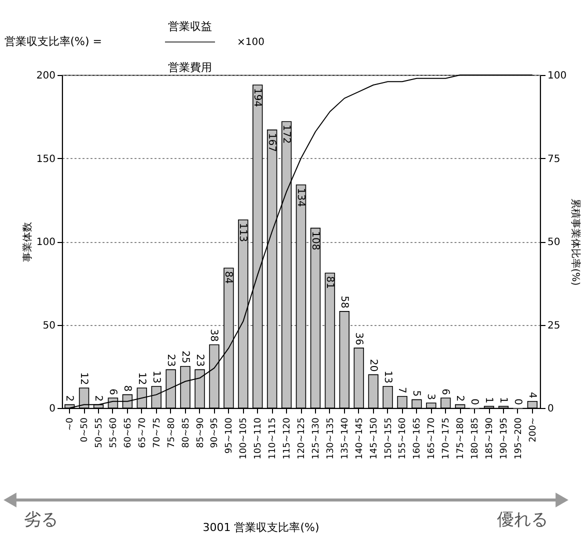 Image resolution: width=581 pixels, height=540 pixels. What do you see at coordinates (46, 76) in the screenshot?
I see `y-tick-label: 200` at bounding box center [46, 76].